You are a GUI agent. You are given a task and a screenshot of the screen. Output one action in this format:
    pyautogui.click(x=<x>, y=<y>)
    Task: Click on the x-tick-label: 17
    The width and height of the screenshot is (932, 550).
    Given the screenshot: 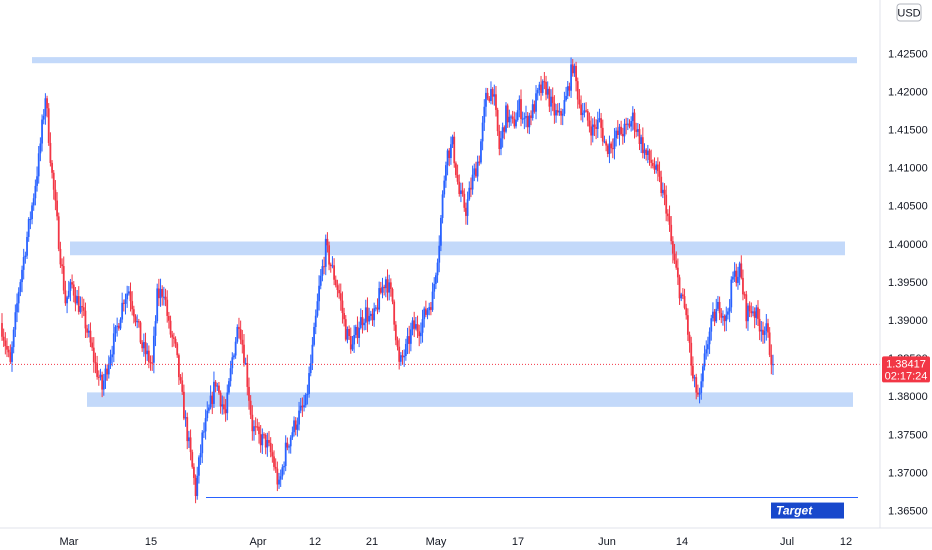 What is the action you would take?
    pyautogui.click(x=518, y=542)
    